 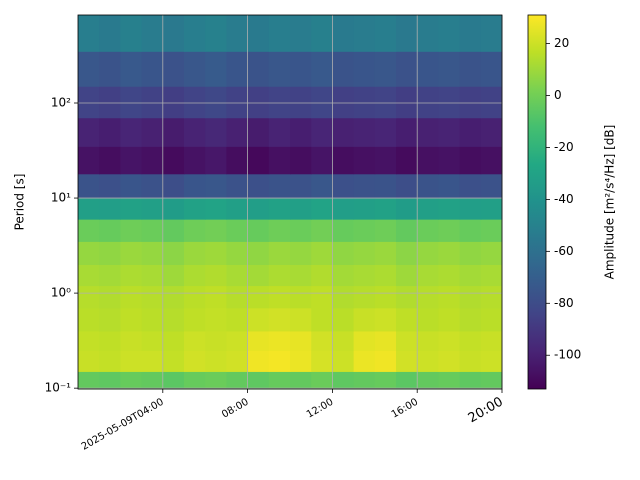 What do you see at coordinates (564, 251) in the screenshot?
I see `colorbar-tick-label: -60` at bounding box center [564, 251].